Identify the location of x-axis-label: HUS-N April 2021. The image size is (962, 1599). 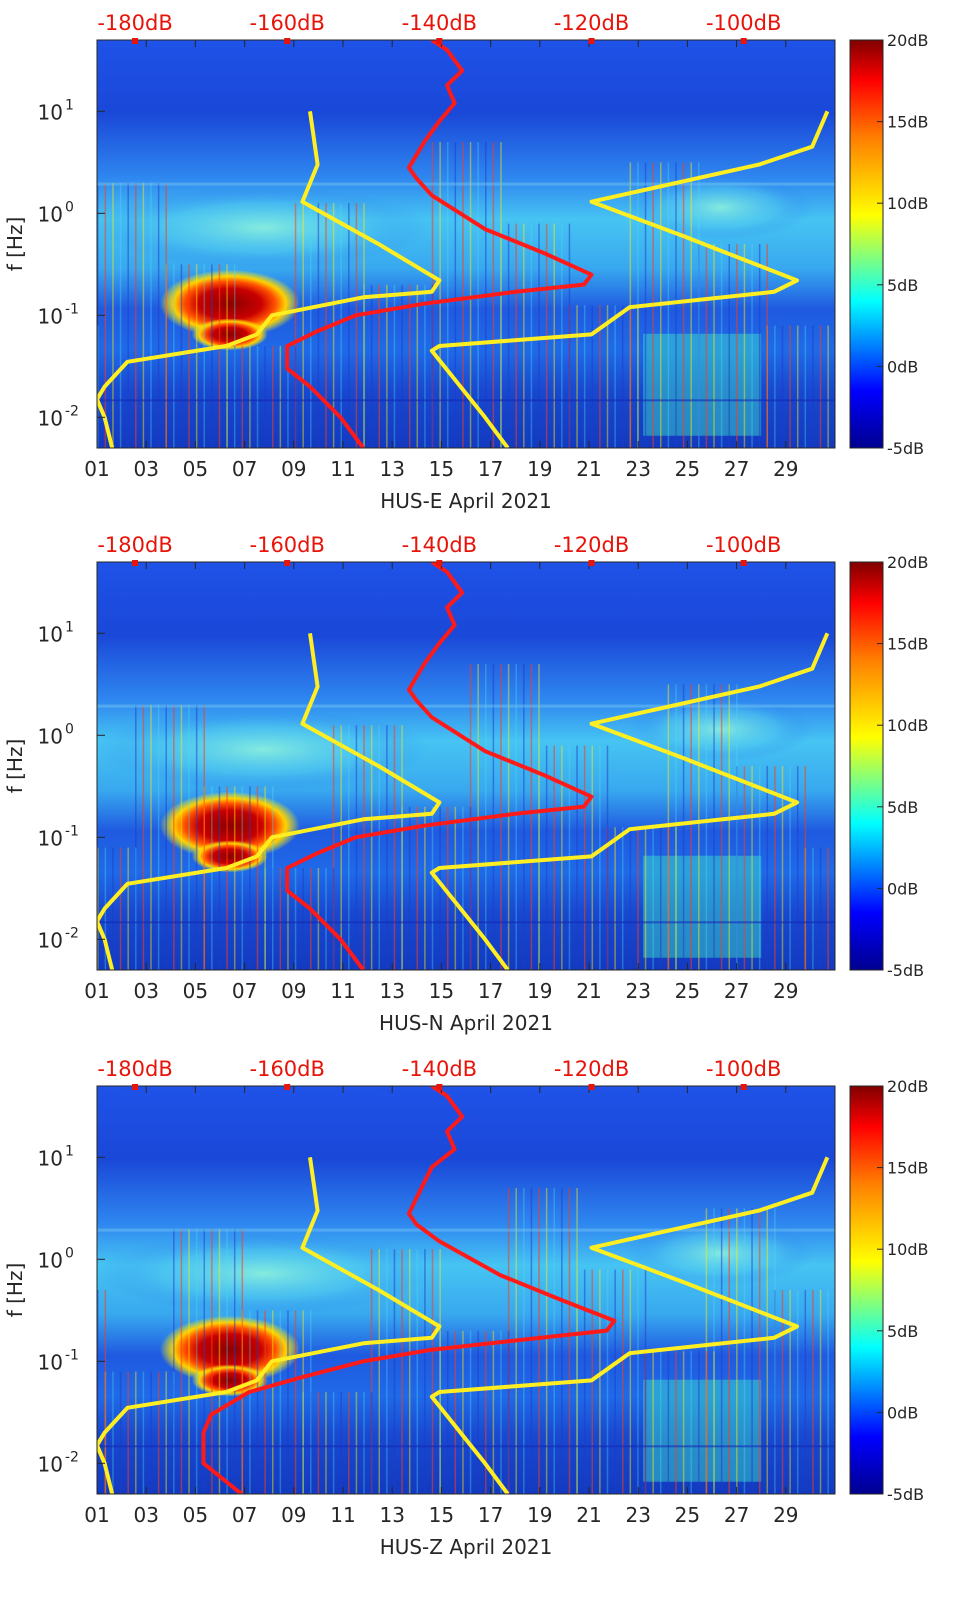
(466, 1023).